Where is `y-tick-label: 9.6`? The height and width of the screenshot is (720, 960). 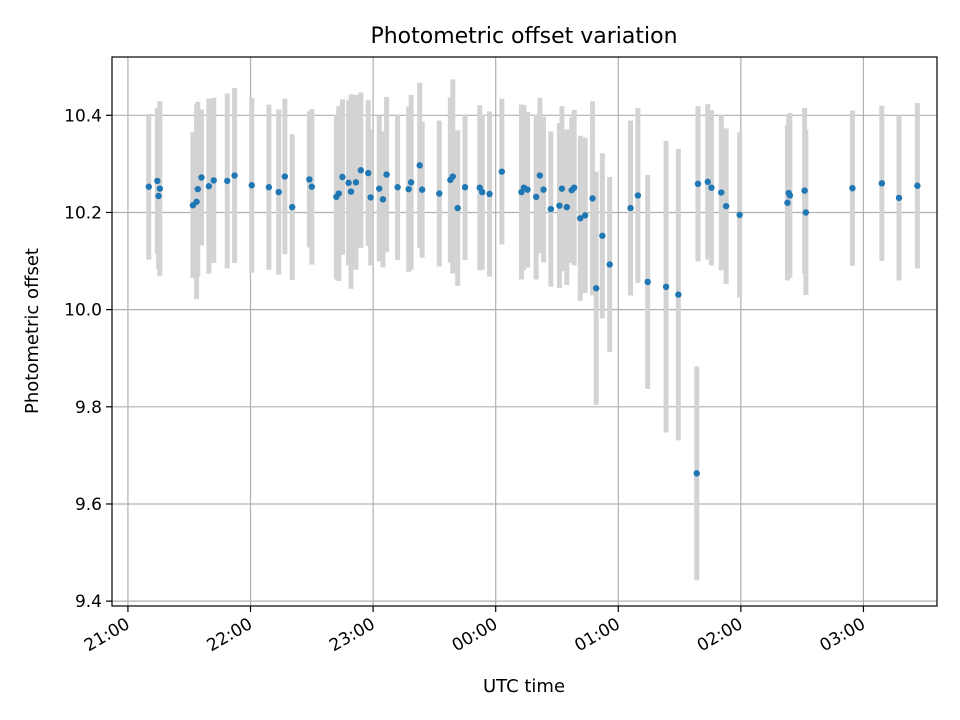
y-tick-label: 9.6 is located at coordinates (88, 505).